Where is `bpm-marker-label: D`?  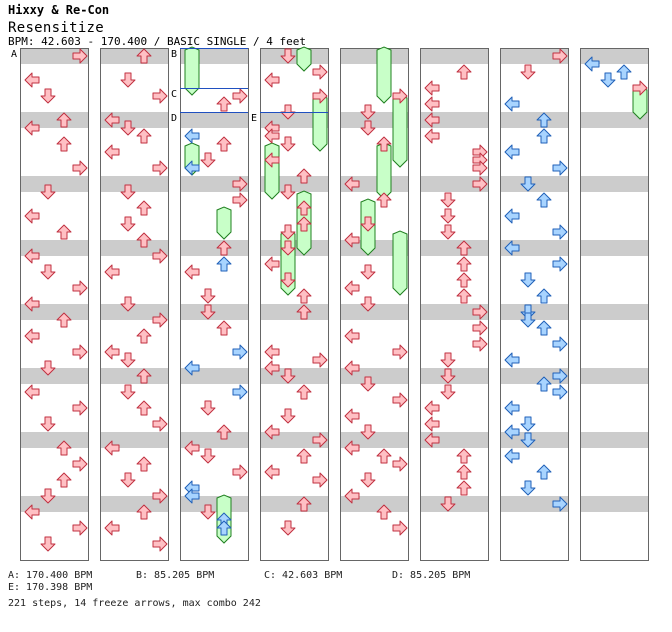
bpm-marker-label: D is located at coordinates (174, 118).